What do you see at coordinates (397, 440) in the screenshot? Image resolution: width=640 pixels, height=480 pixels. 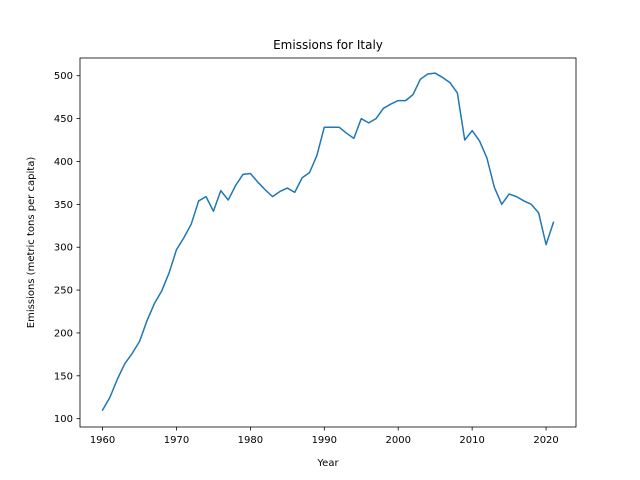 I see `x-tick-label: 2000` at bounding box center [397, 440].